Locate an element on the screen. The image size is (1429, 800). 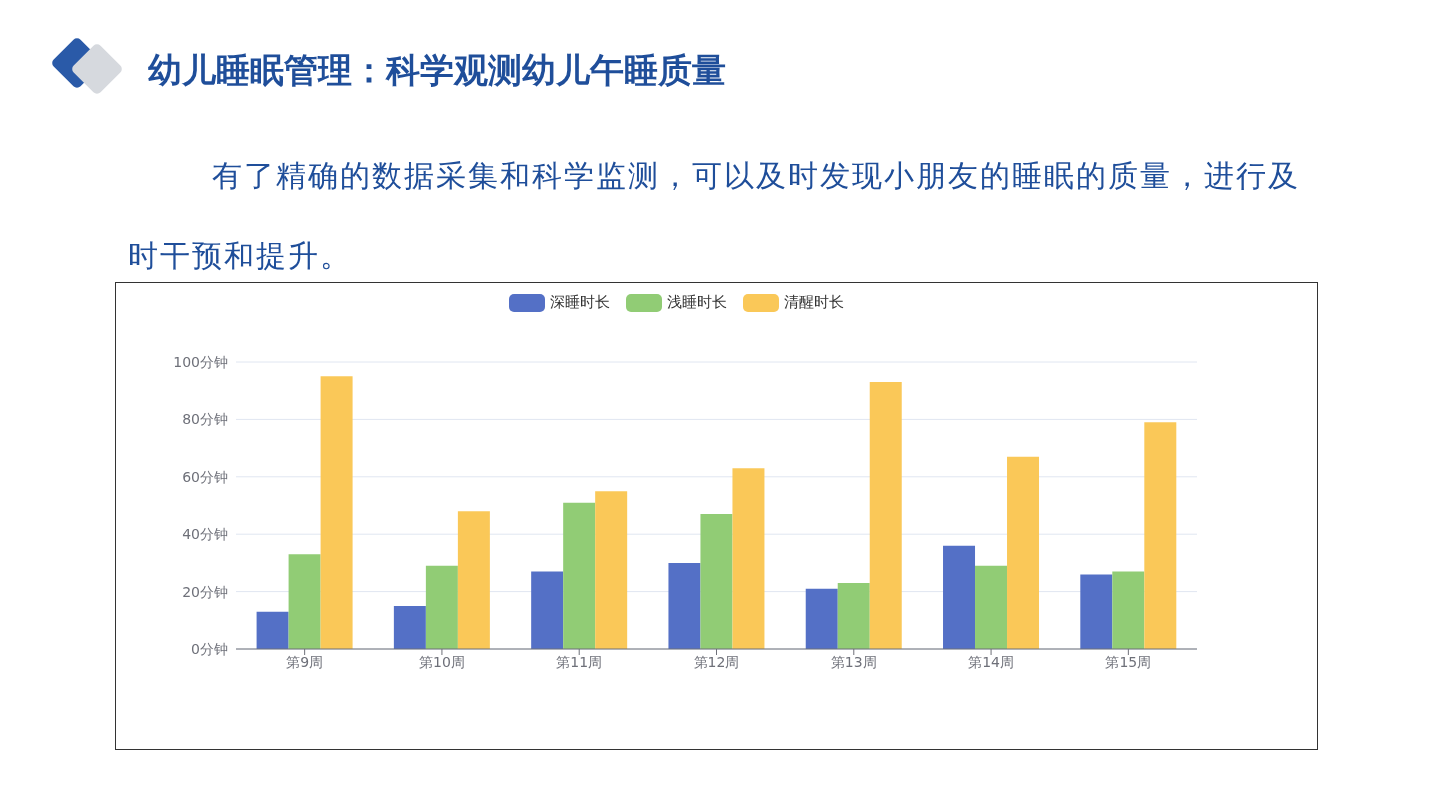
y-tick-label: 80分钟 is located at coordinates (205, 419).